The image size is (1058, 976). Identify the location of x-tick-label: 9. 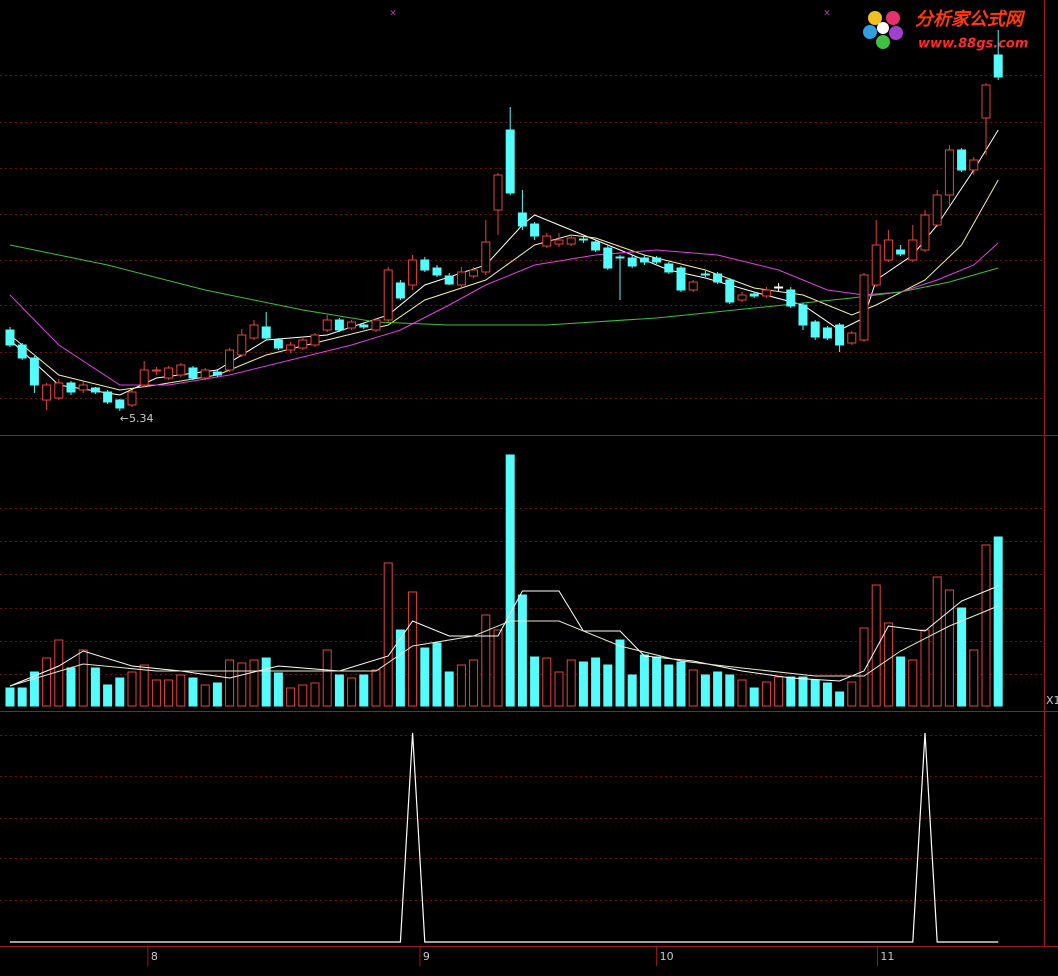
(426, 956).